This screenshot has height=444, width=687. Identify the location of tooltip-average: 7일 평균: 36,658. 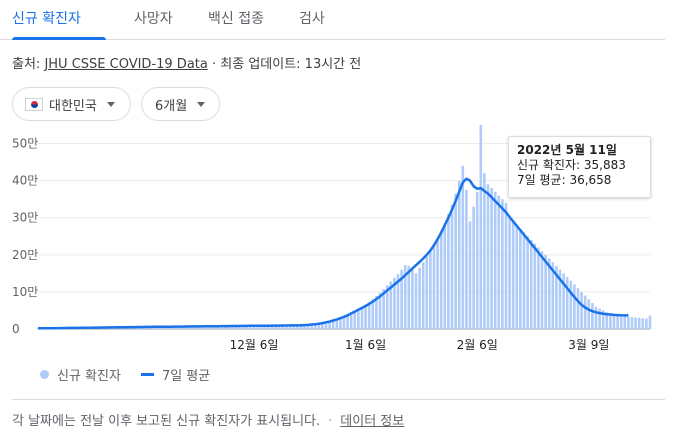
(579, 180).